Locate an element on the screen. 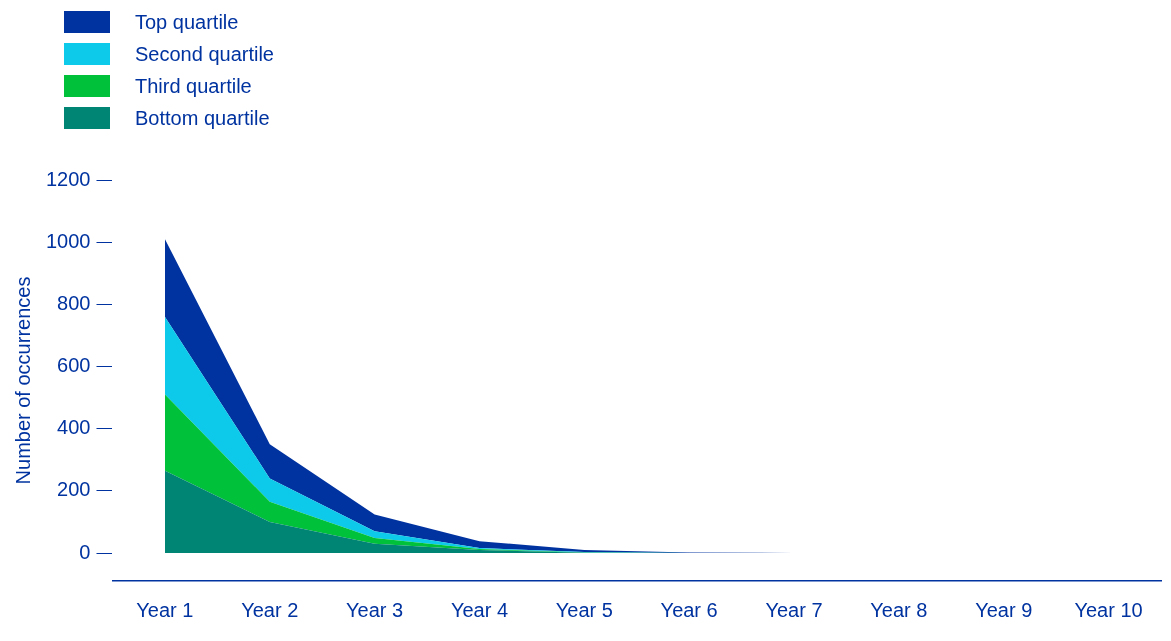 This screenshot has height=641, width=1171. x-tick-label: Year 5 is located at coordinates (584, 609).